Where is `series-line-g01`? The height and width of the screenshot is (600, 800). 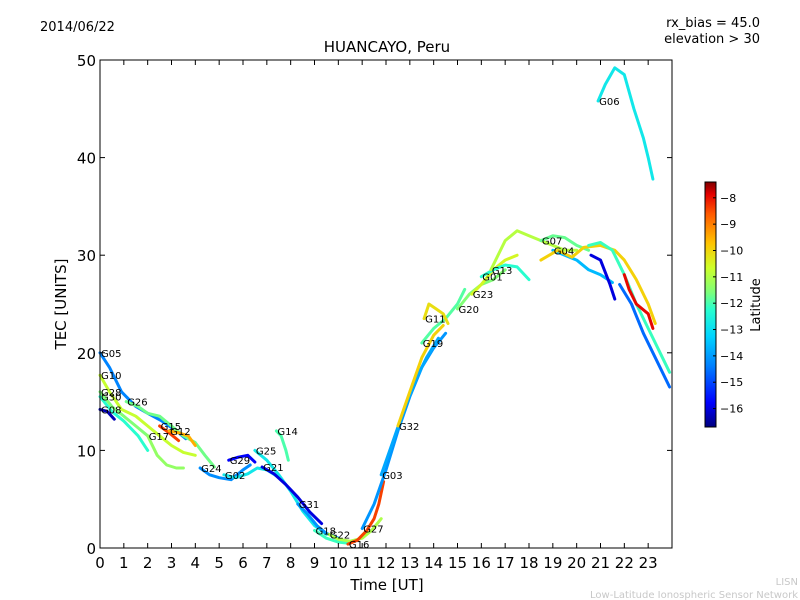
series-line-g01 is located at coordinates (505, 272).